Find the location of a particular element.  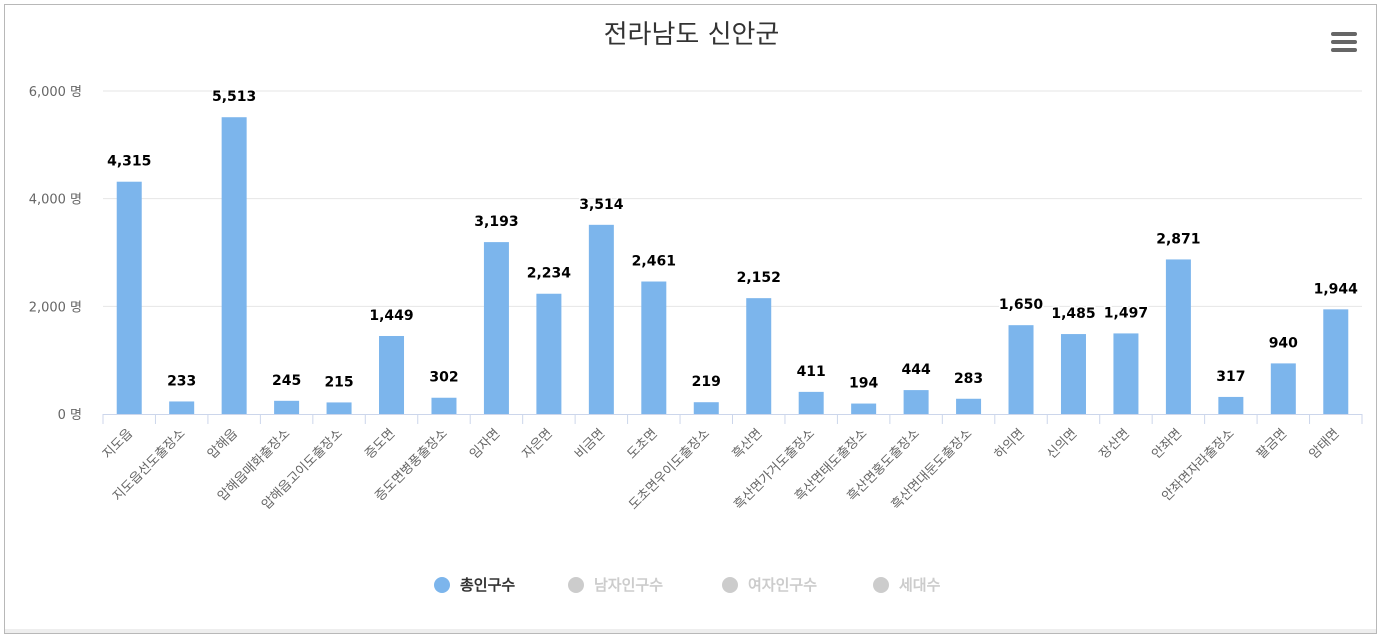

legend-item: 총인구수 is located at coordinates (474, 585).